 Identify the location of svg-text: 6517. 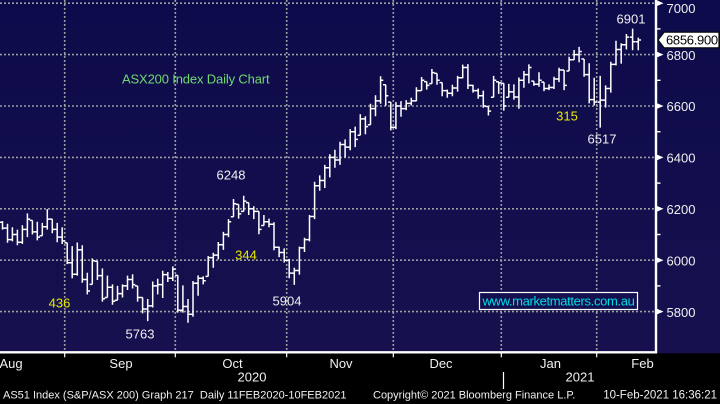
(602, 139).